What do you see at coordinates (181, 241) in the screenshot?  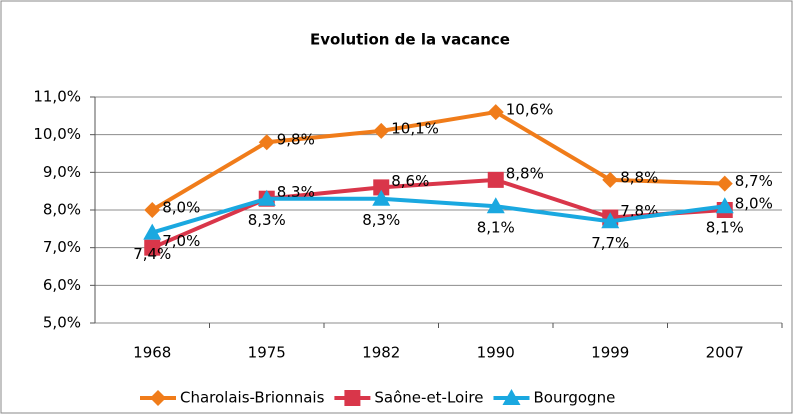 I see `data-label: 7,0%` at bounding box center [181, 241].